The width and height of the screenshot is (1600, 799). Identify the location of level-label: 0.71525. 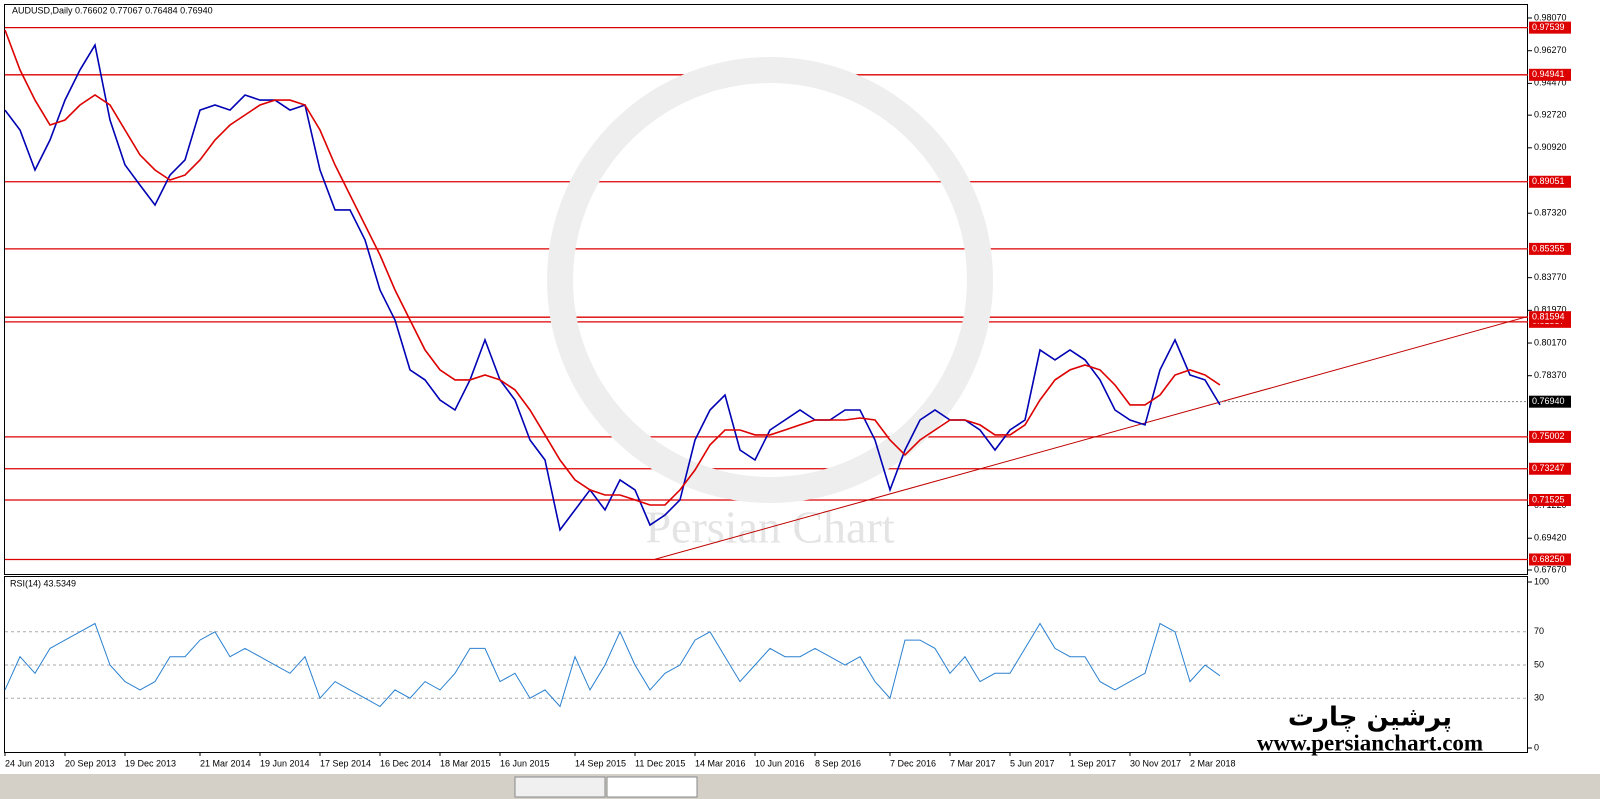
(1548, 499).